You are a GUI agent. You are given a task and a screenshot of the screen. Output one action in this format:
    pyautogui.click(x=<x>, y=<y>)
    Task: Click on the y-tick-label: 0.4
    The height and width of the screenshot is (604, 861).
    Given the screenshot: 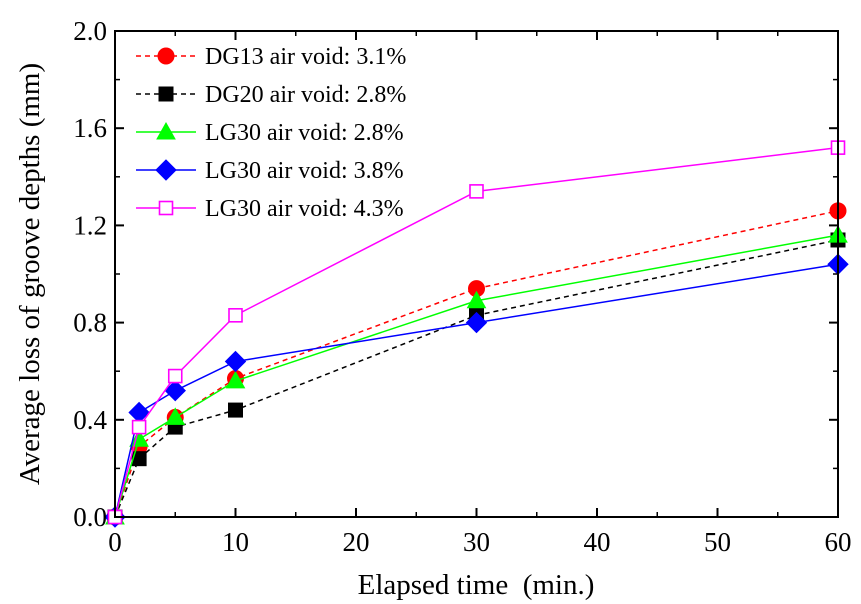 What is the action you would take?
    pyautogui.click(x=90, y=420)
    